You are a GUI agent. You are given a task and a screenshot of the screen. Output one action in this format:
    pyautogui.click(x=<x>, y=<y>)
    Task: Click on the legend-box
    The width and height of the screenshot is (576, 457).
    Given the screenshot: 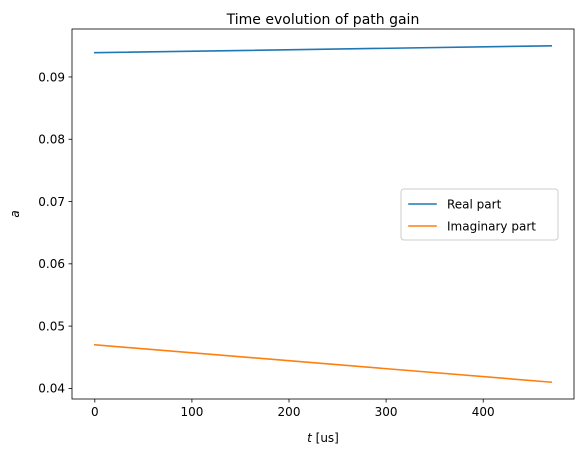 What is the action you would take?
    pyautogui.click(x=479, y=214)
    